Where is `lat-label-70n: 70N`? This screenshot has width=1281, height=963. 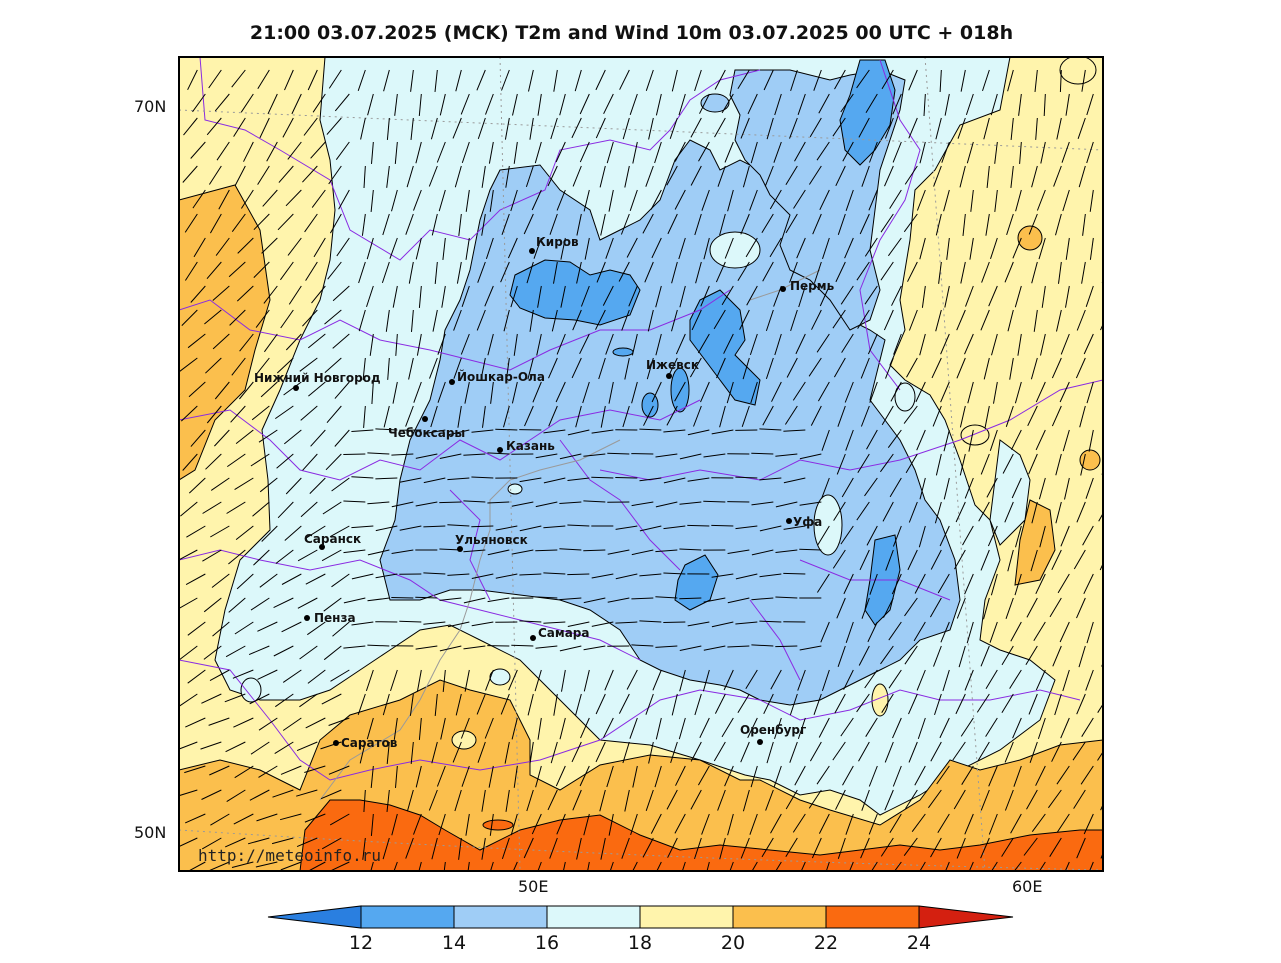
lat-label-70n: 70N is located at coordinates (150, 106).